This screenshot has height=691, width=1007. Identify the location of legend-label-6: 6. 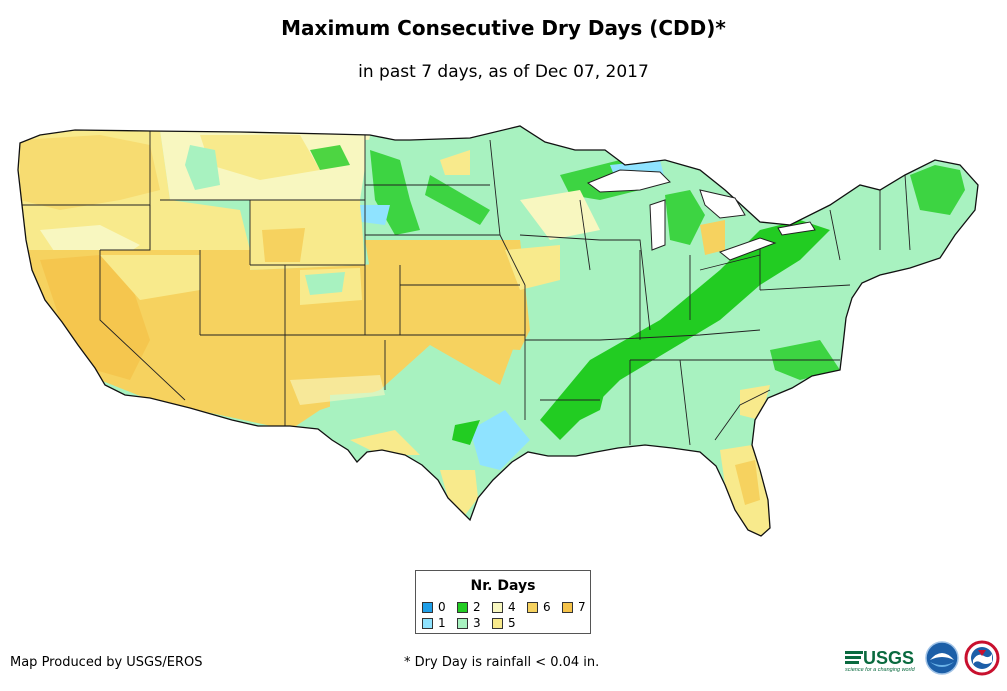
(547, 607).